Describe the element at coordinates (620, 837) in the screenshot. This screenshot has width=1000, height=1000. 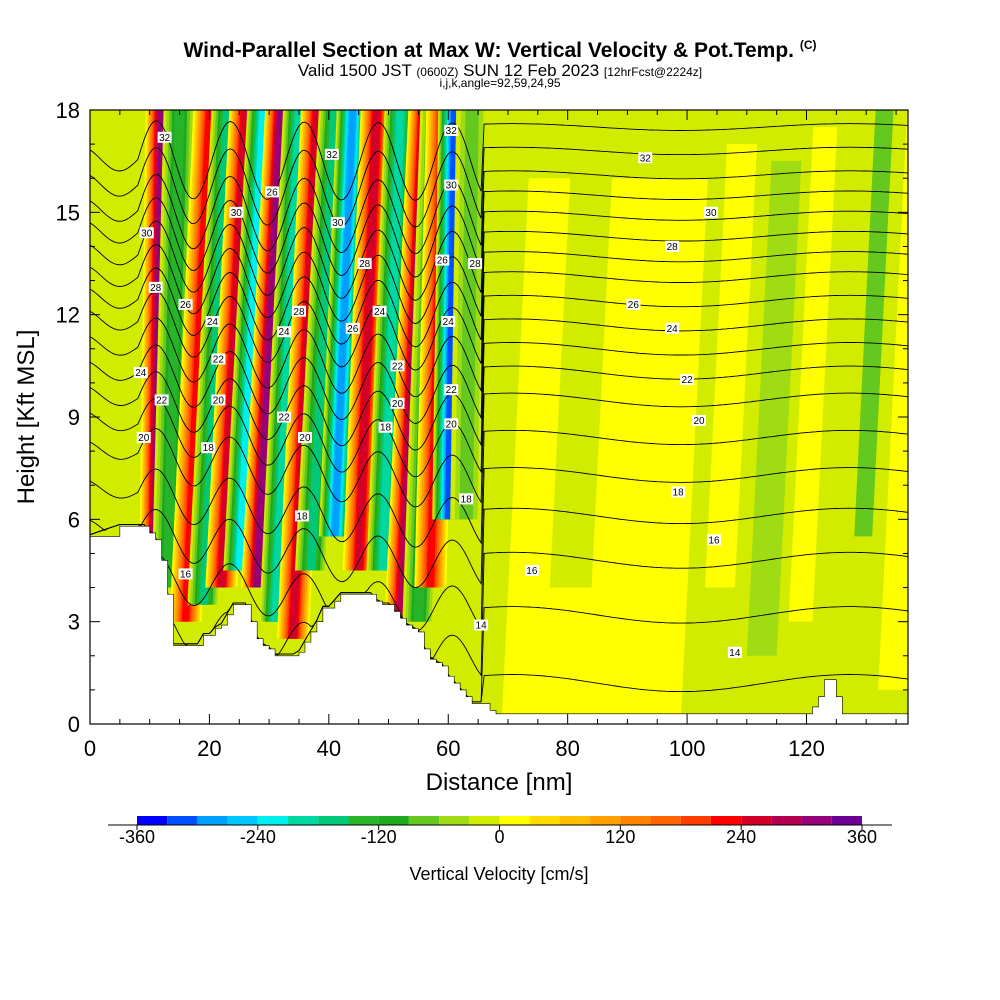
I see `colorbar-tick-label: 120` at that location.